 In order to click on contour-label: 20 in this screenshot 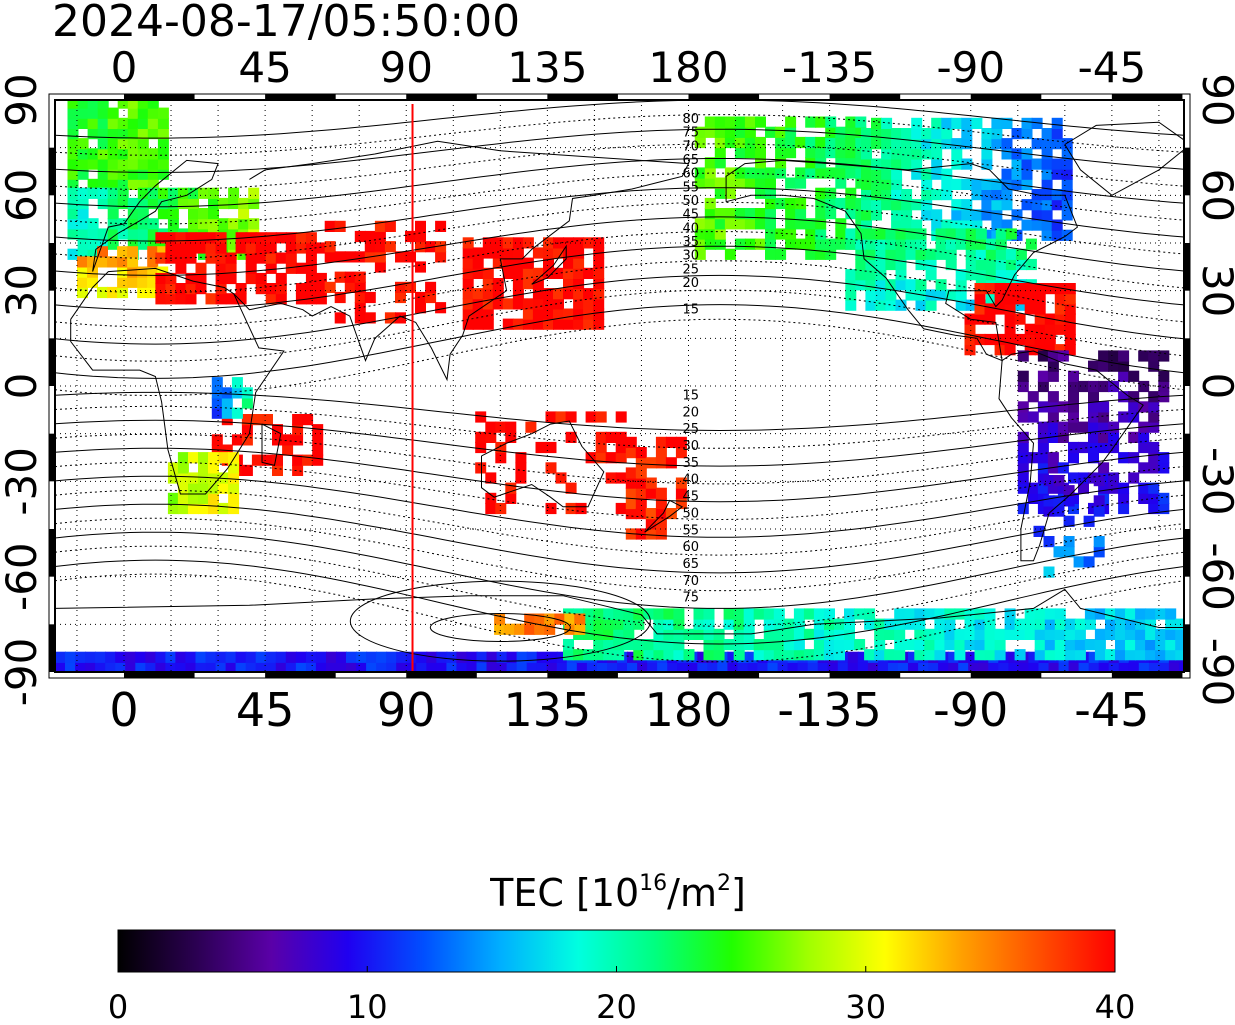, I will do `click(690, 412)`.